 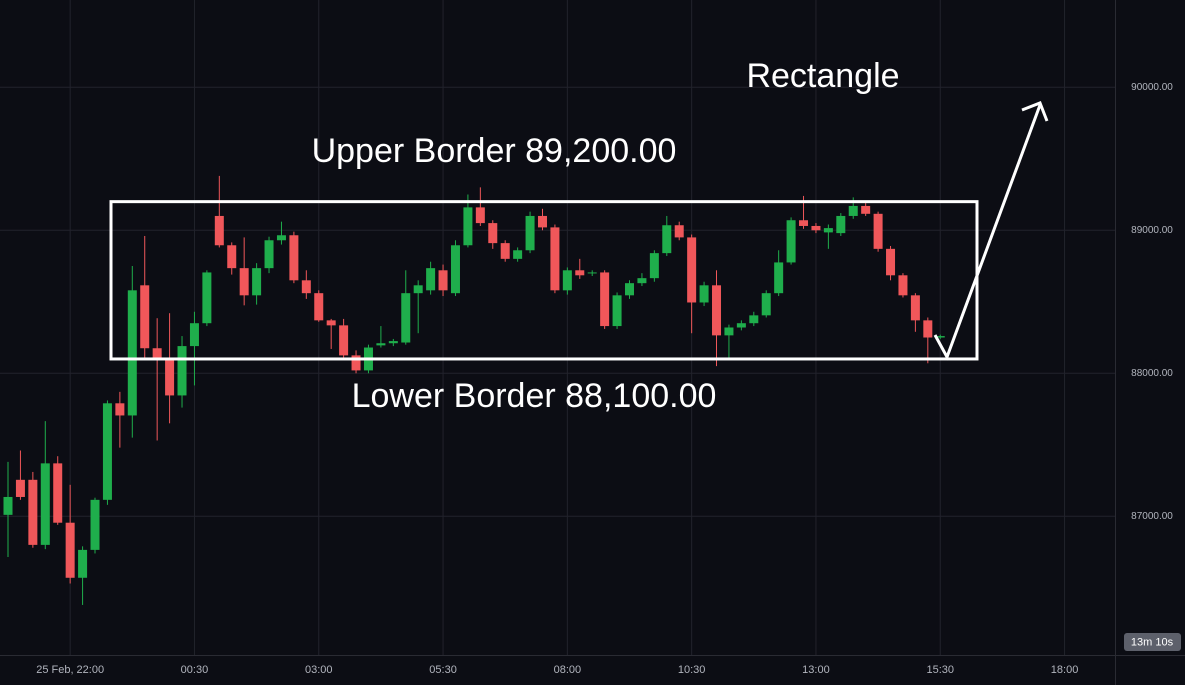 What do you see at coordinates (692, 670) in the screenshot?
I see `x-tick-label: 10:30` at bounding box center [692, 670].